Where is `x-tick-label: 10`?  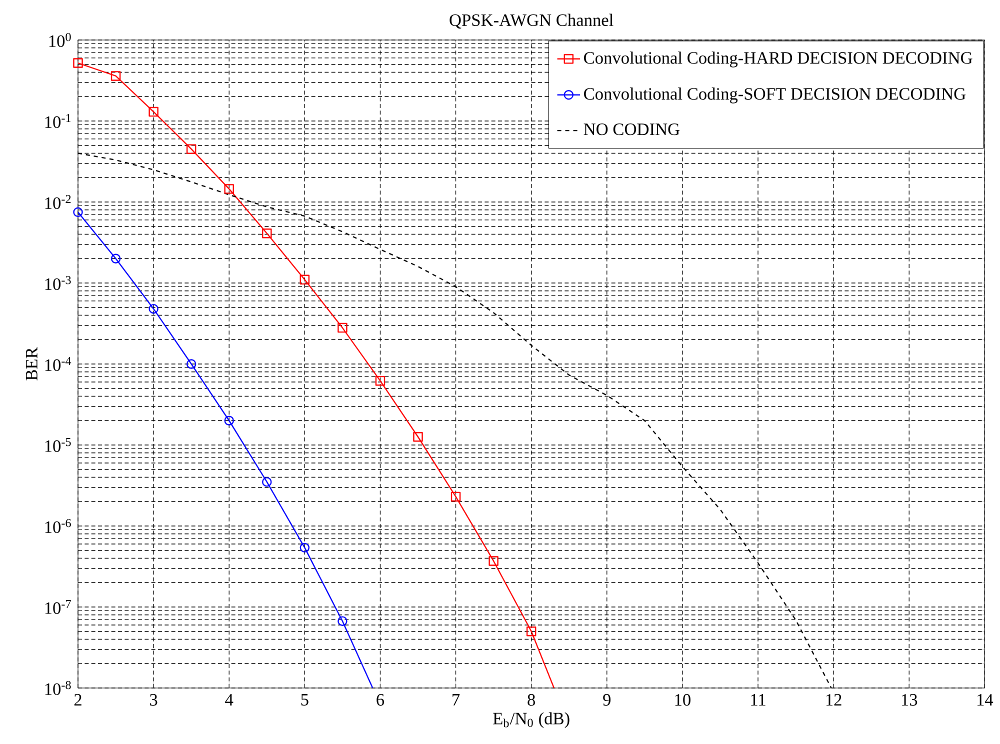
x-tick-label: 10 is located at coordinates (682, 700).